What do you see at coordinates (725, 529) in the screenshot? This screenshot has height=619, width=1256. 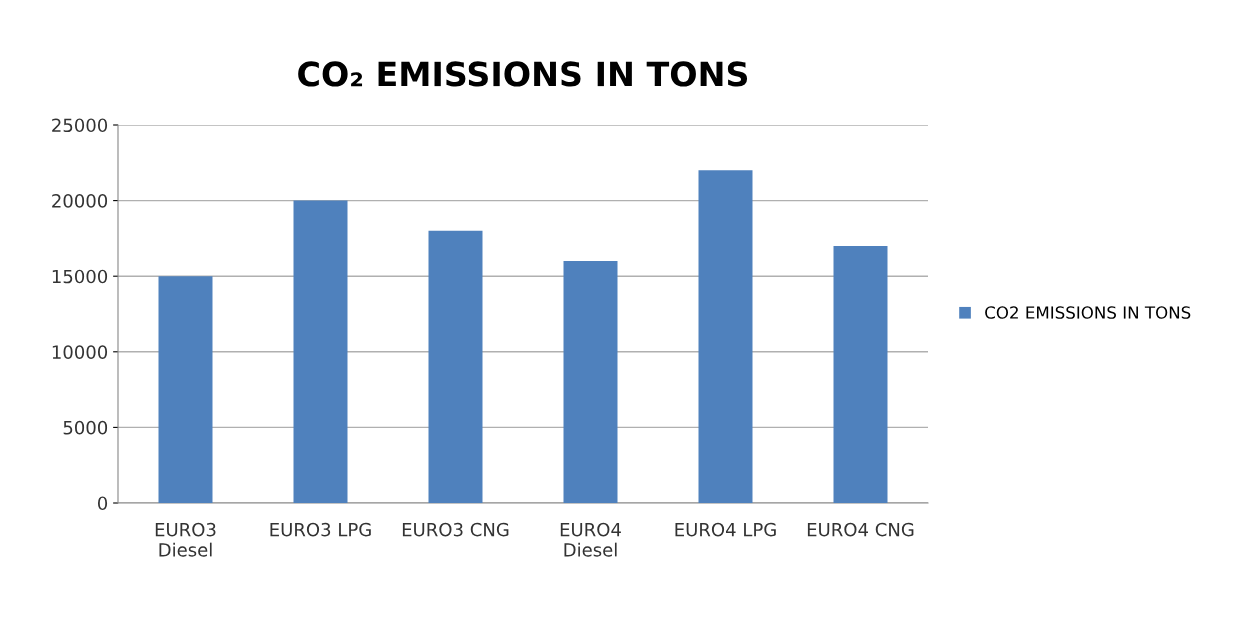 I see `x-tick-label: EURO4 LPG` at bounding box center [725, 529].